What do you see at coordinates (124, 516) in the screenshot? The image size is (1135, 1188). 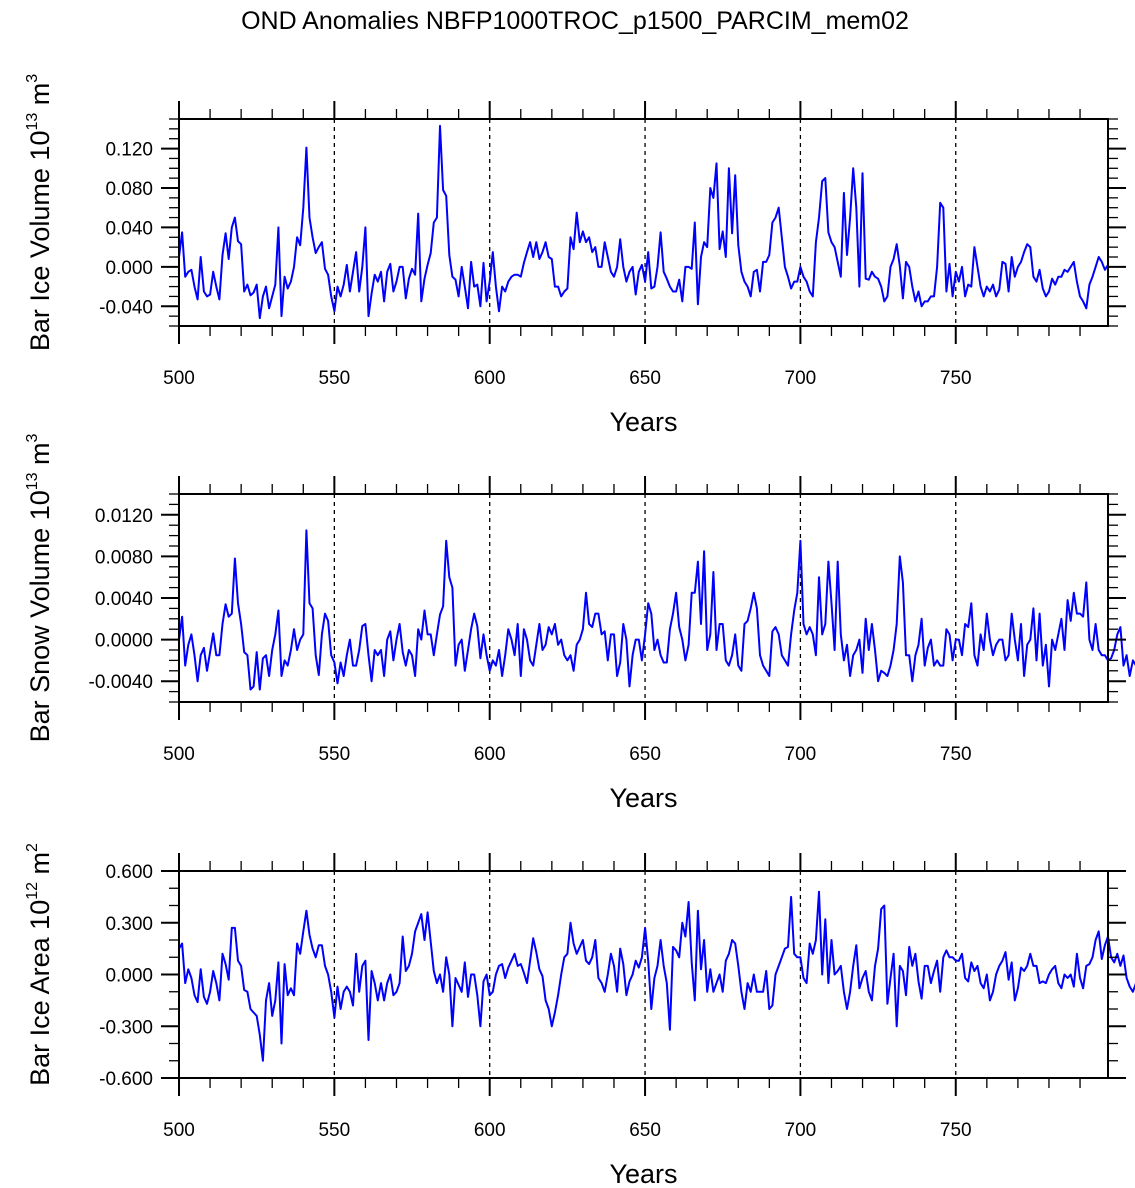 I see `y-tick-label: 0.0120` at bounding box center [124, 516].